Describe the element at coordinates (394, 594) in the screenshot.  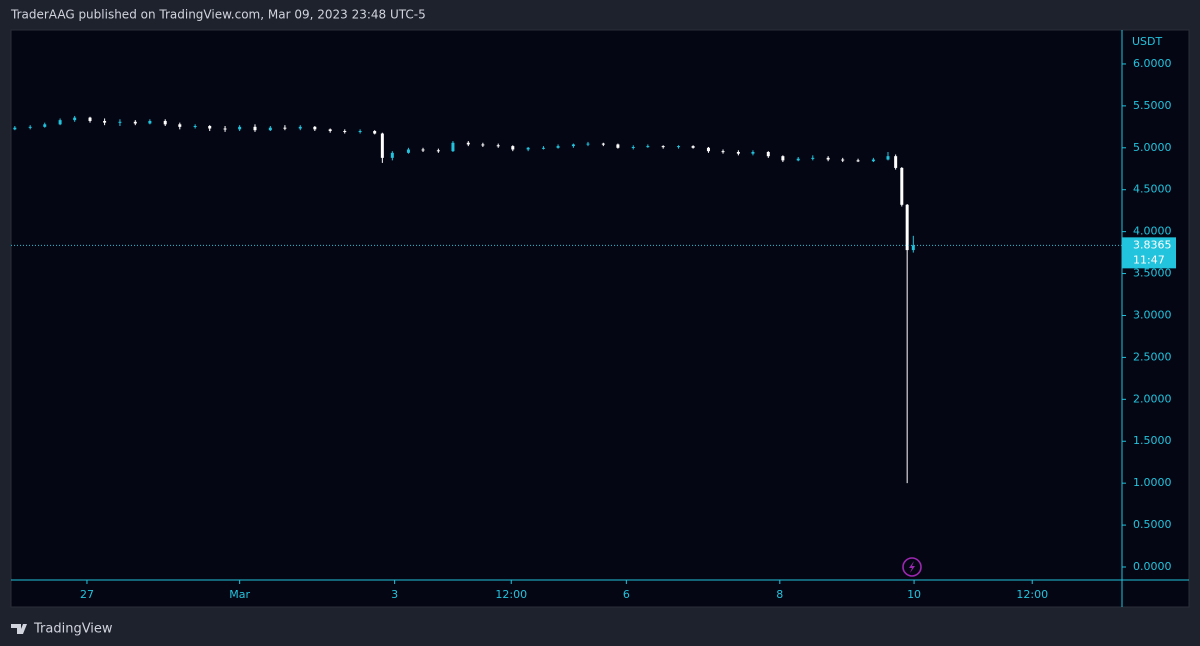
I see `x-tick-label: 3` at that location.